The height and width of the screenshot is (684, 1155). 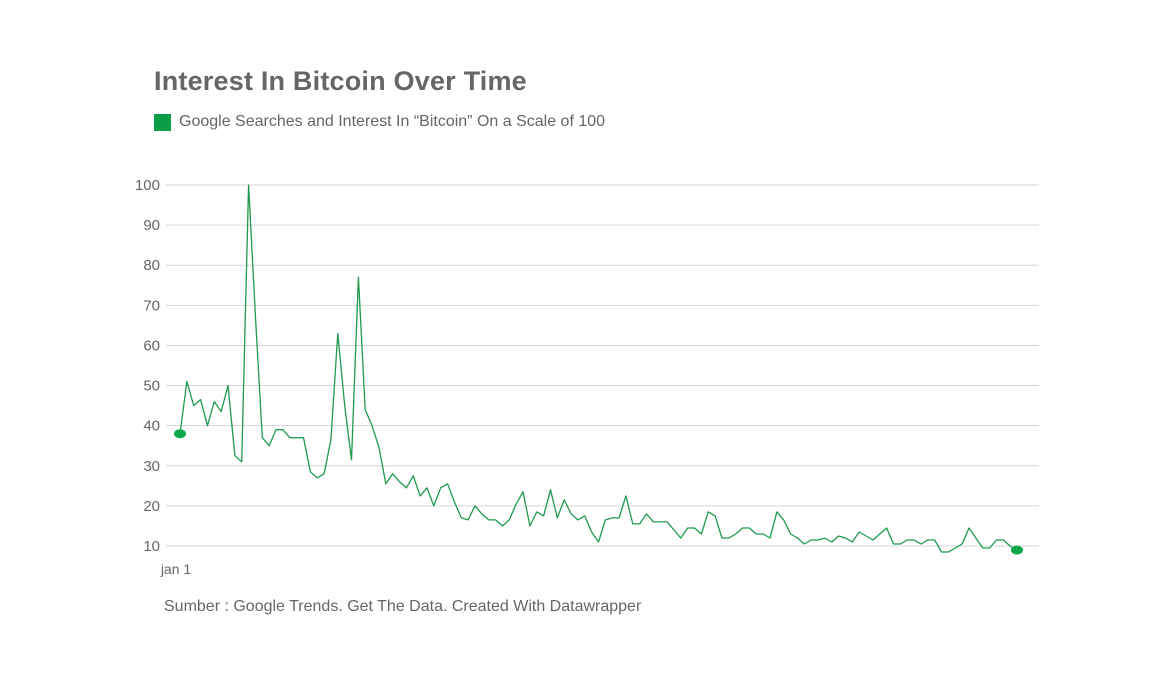 What do you see at coordinates (147, 185) in the screenshot?
I see `y-tick-label: 100` at bounding box center [147, 185].